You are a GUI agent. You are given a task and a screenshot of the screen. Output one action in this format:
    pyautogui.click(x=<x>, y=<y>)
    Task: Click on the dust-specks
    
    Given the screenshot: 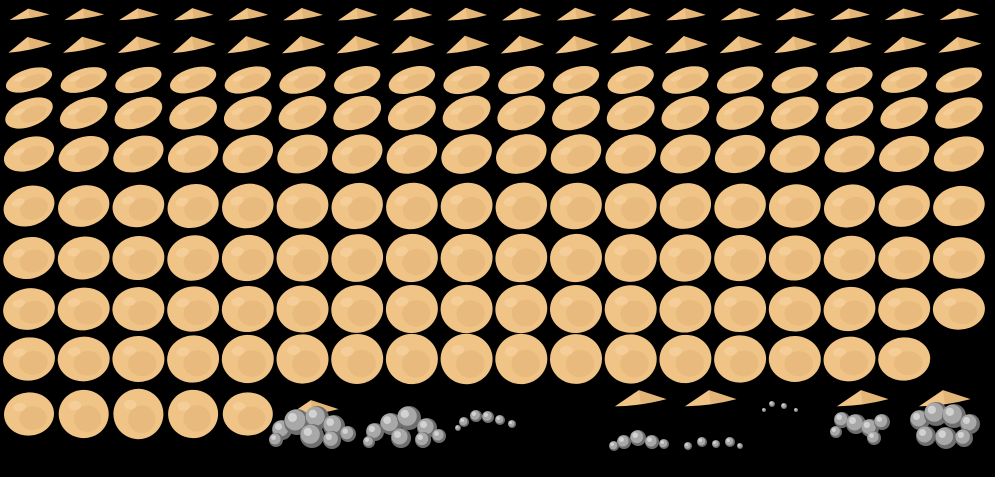 What is the action you would take?
    pyautogui.click(x=780, y=406)
    